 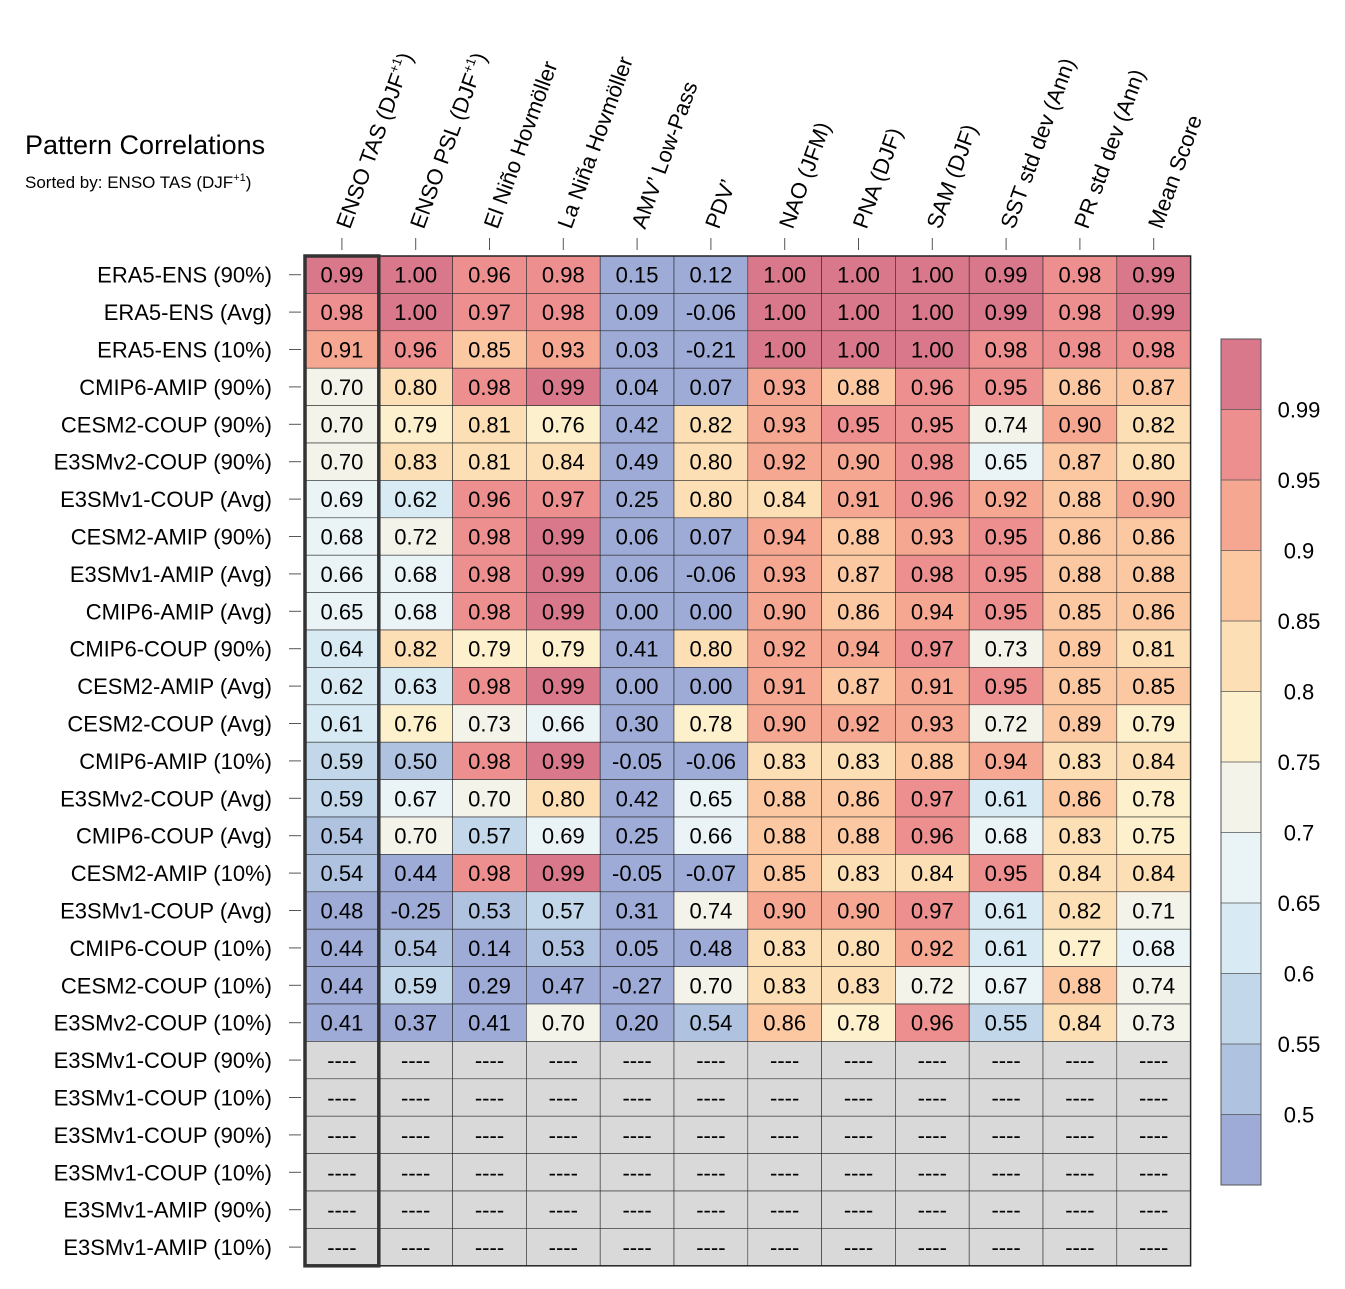 What do you see at coordinates (637, 724) in the screenshot?
I see `cell-value-label: 0.30` at bounding box center [637, 724].